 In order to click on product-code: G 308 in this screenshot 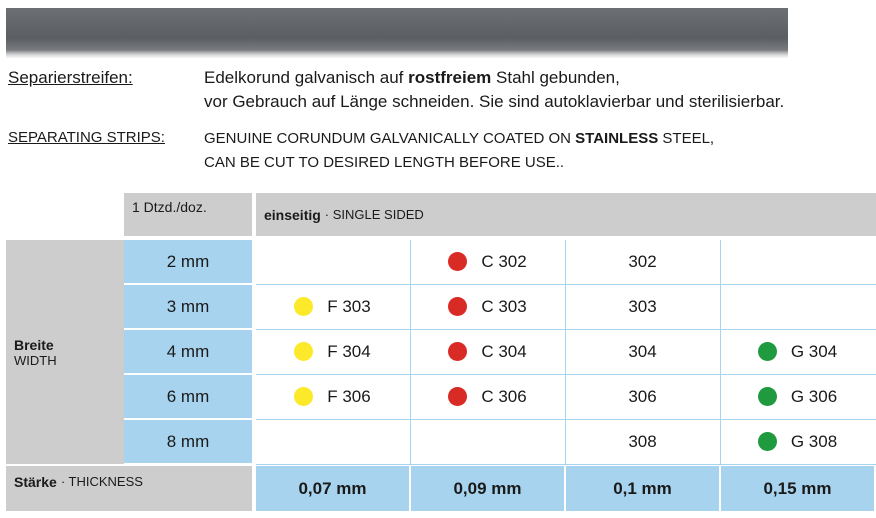, I will do `click(797, 441)`.